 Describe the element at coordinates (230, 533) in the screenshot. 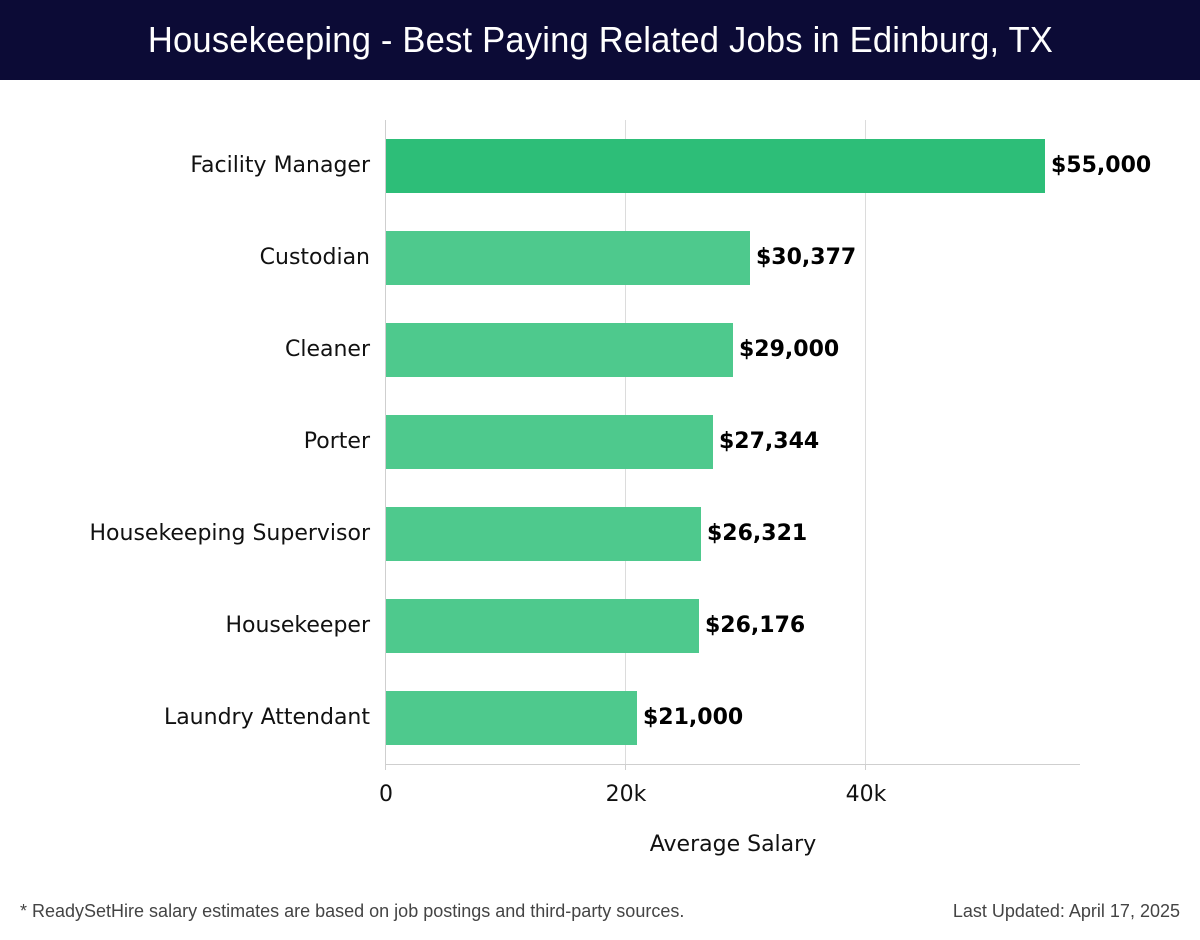

I see `category-label: Housekeeping Supervisor` at that location.